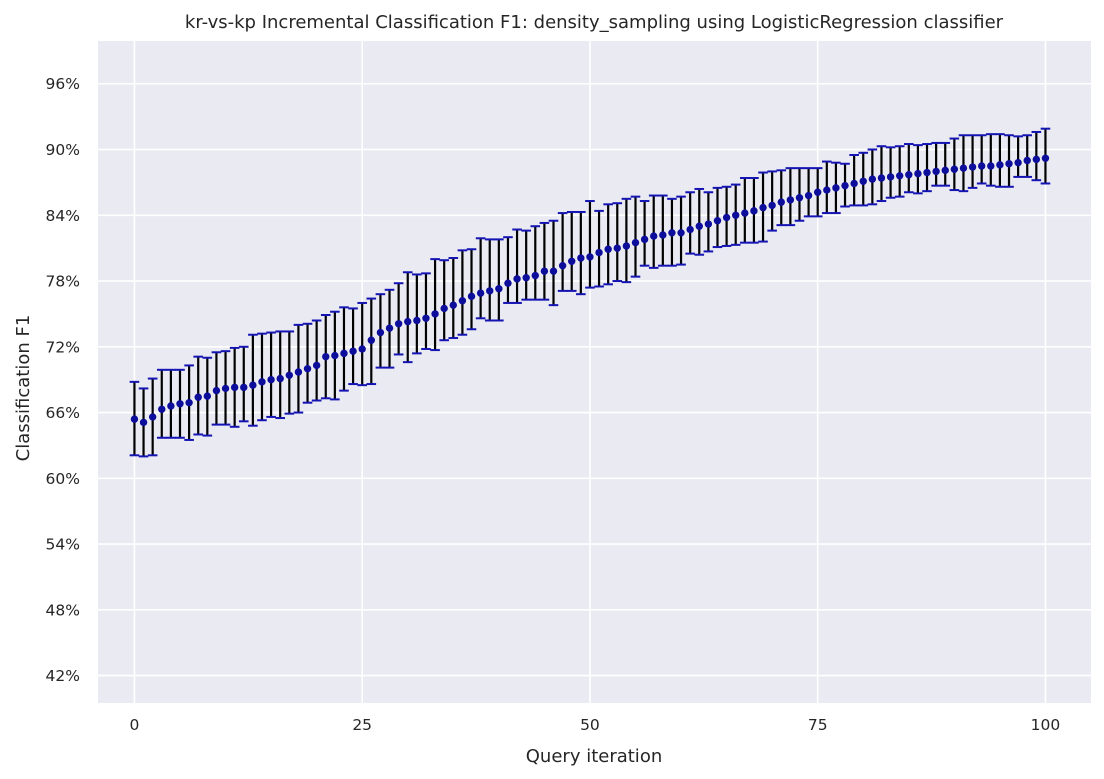 This screenshot has height=779, width=1104. Describe the element at coordinates (63, 676) in the screenshot. I see `y-tick-label: 42%` at that location.